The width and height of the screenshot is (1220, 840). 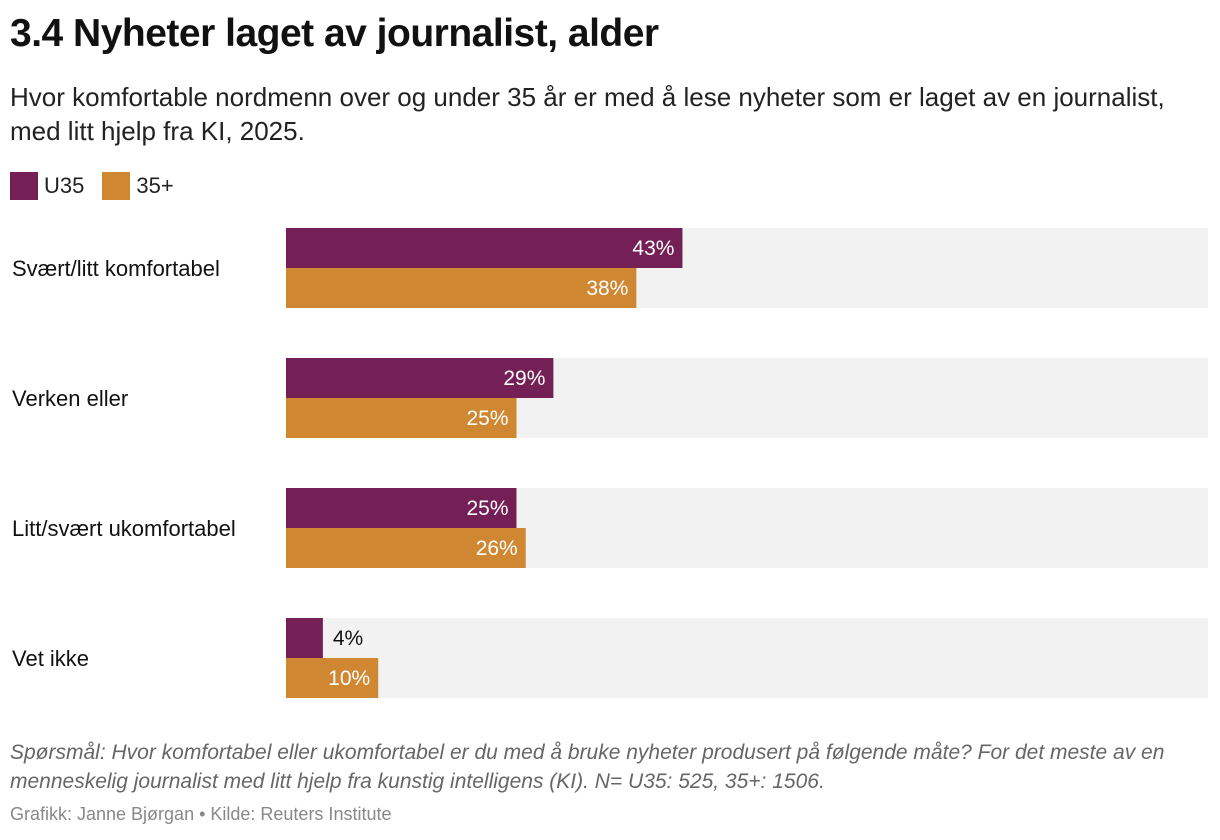 I want to click on category-label-cat-0: Svært/litt komfortabel, so click(x=116, y=268).